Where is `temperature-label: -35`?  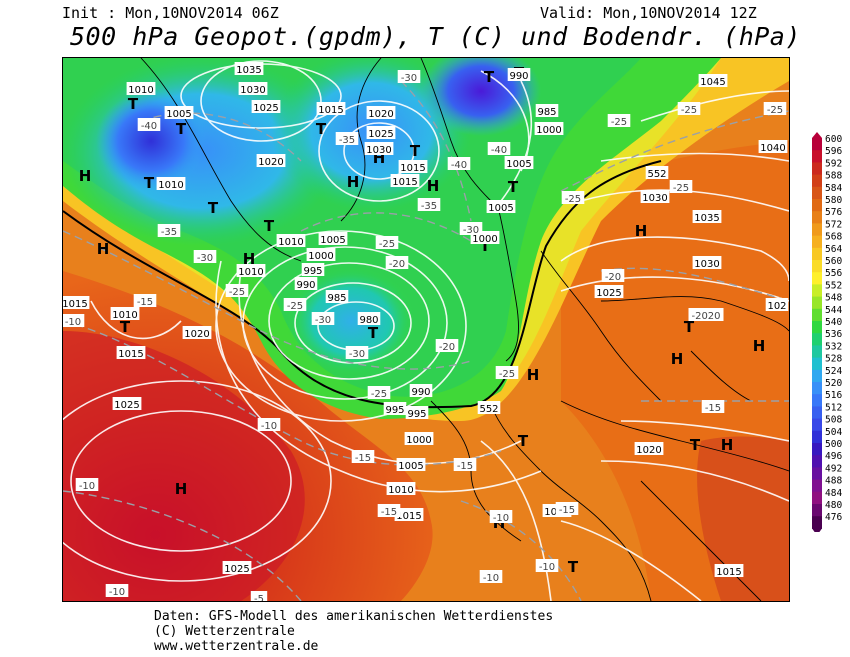 temperature-label: -35 is located at coordinates (169, 232).